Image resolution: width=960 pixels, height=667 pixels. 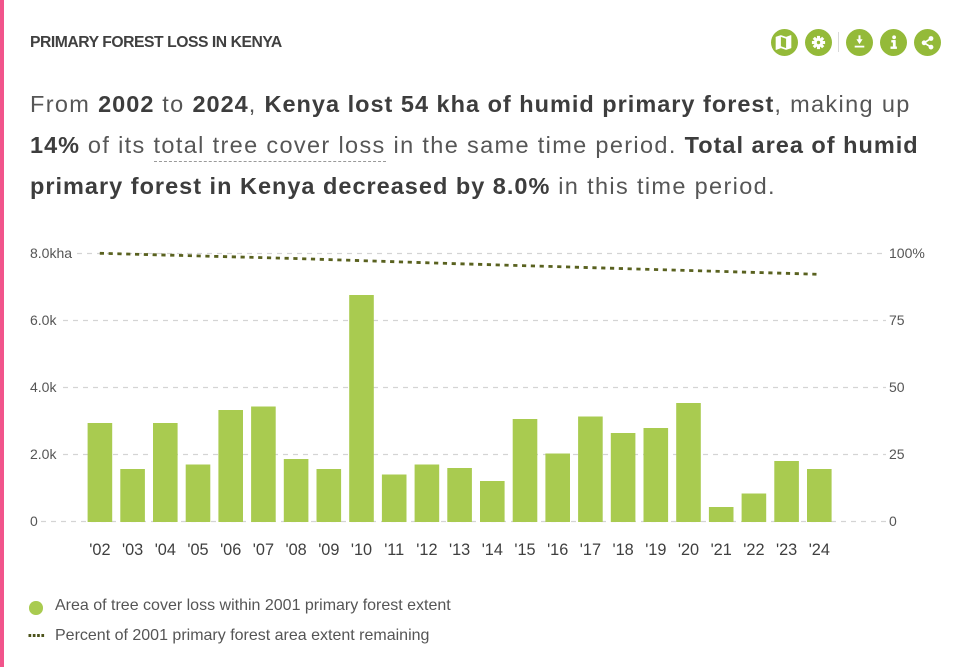 What do you see at coordinates (688, 550) in the screenshot?
I see `svg-text: '20` at bounding box center [688, 550].